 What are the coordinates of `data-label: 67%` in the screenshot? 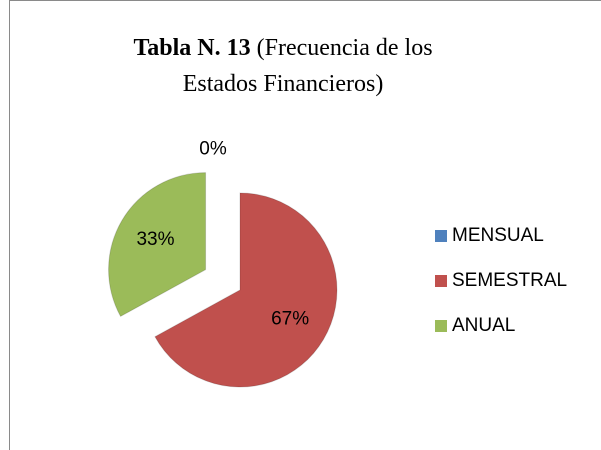 It's located at (290, 319).